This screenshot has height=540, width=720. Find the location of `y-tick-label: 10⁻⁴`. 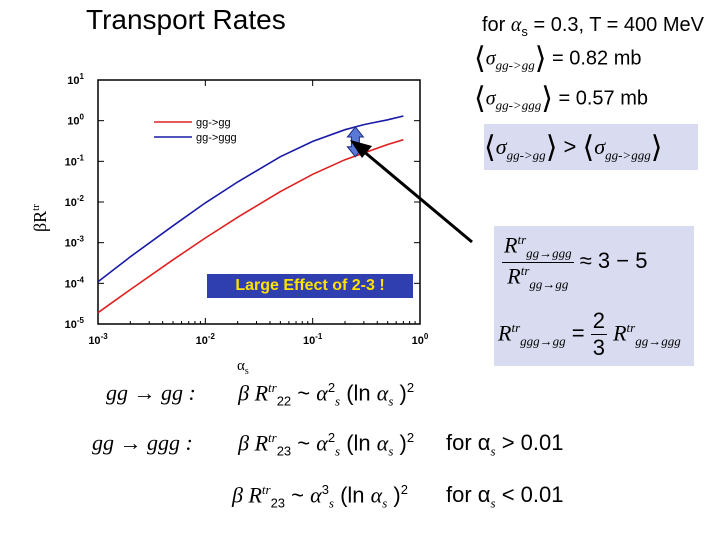

y-tick-label: 10⁻⁴ is located at coordinates (75, 282).